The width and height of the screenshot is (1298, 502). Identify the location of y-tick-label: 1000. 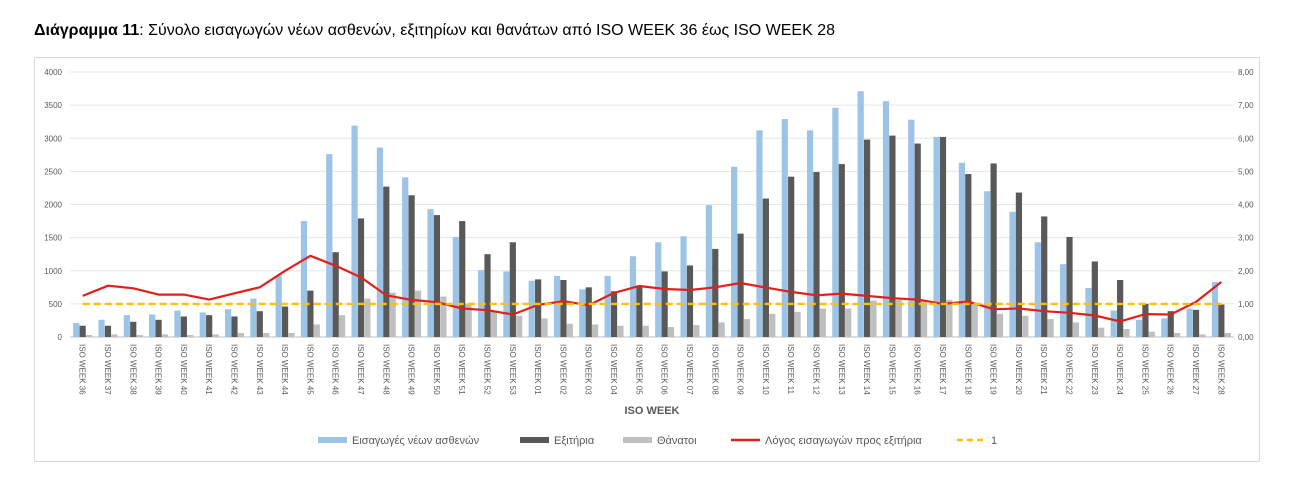
(53, 271).